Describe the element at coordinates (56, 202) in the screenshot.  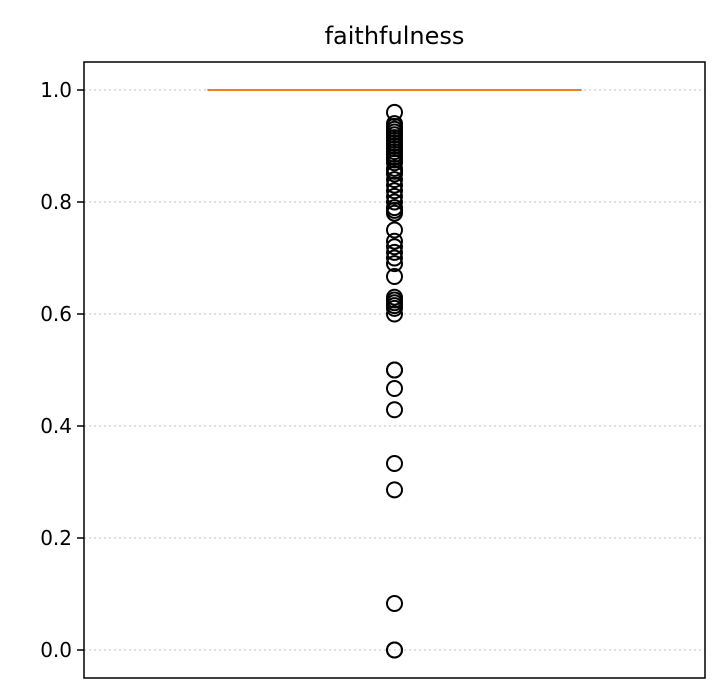
I see `y-tick-label: 0.8` at that location.